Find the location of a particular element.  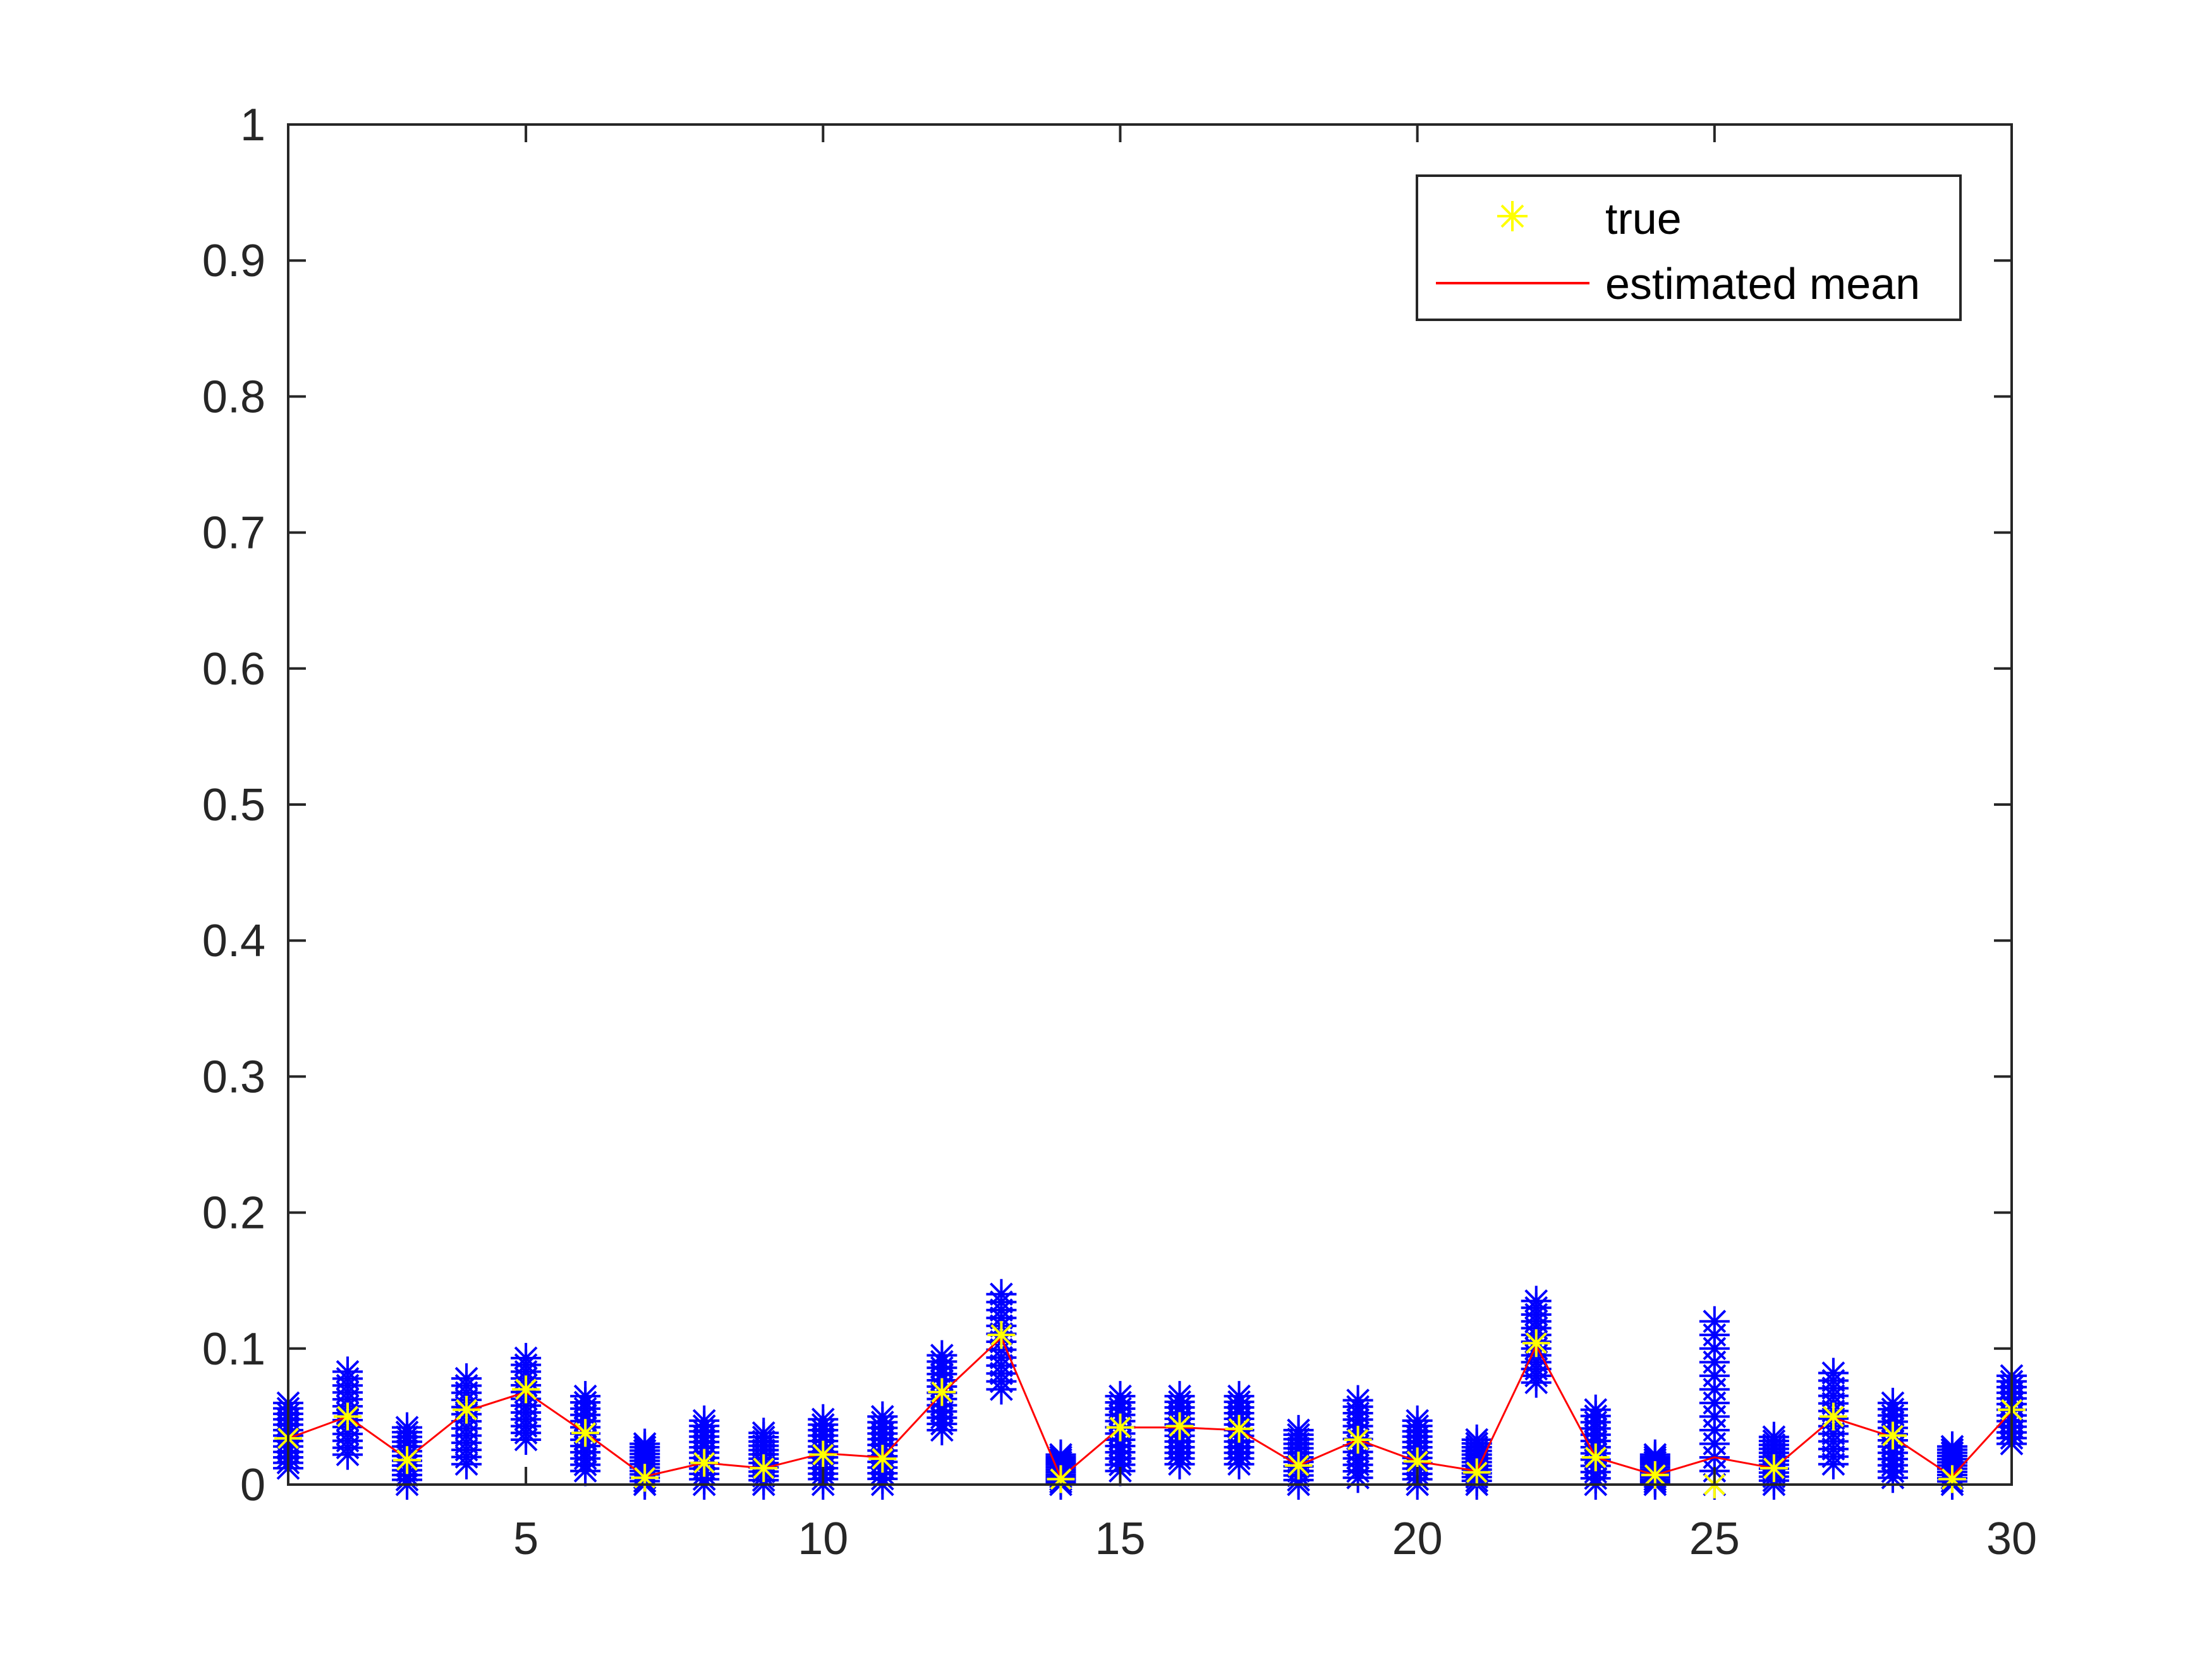

x-tick-label: 5 is located at coordinates (525, 1539).